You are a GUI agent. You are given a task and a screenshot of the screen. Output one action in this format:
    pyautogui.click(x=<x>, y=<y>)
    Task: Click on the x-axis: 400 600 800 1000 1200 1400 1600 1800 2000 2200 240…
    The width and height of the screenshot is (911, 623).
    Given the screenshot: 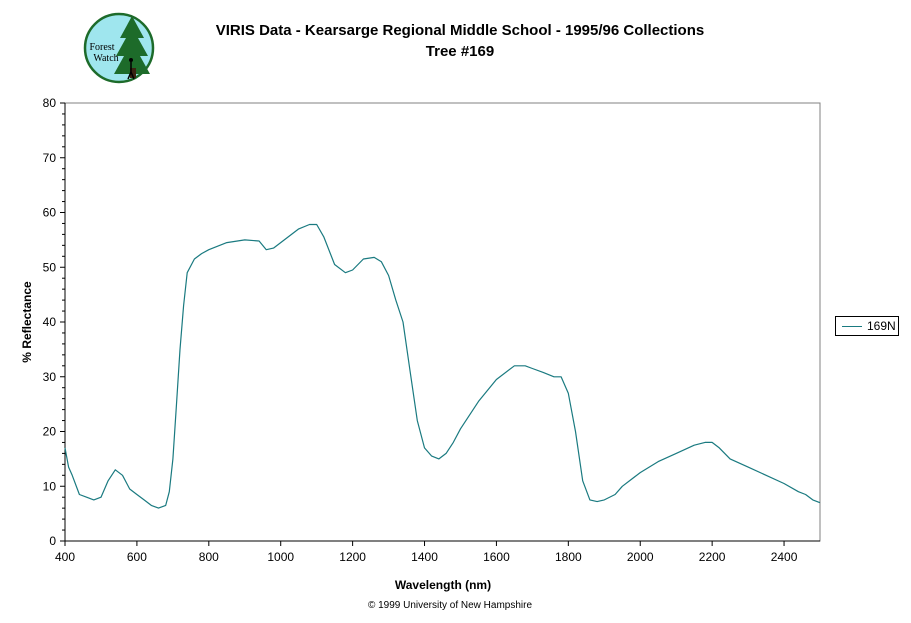 What is the action you would take?
    pyautogui.click(x=437, y=552)
    